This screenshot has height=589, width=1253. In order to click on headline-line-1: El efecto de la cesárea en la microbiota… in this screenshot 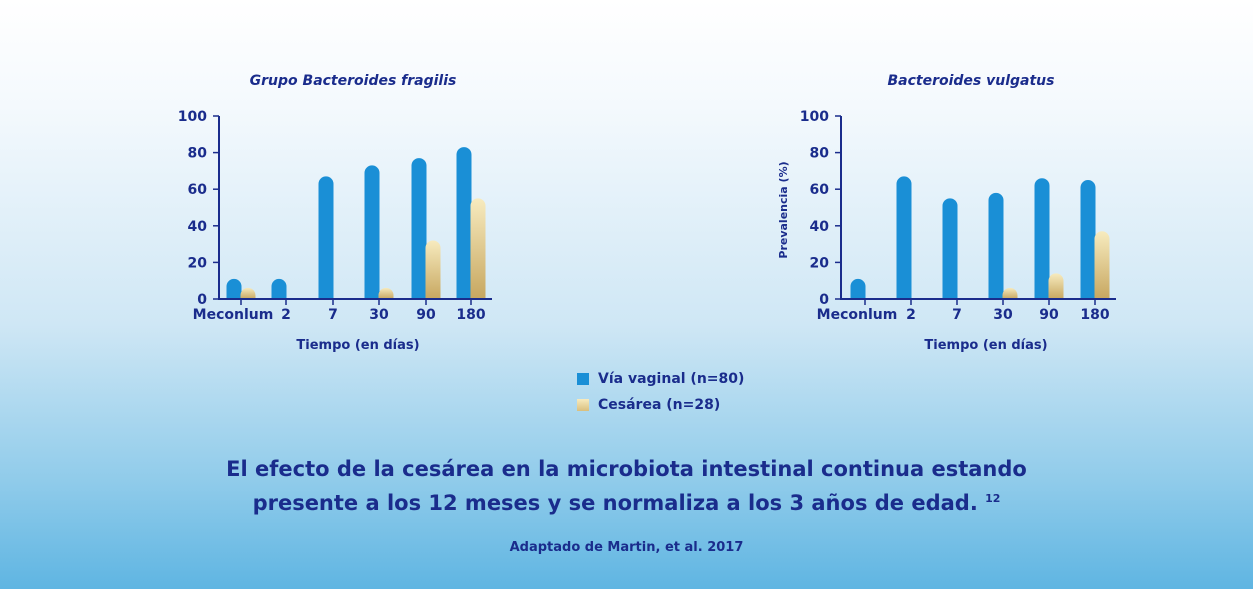, I will do `click(626, 469)`.